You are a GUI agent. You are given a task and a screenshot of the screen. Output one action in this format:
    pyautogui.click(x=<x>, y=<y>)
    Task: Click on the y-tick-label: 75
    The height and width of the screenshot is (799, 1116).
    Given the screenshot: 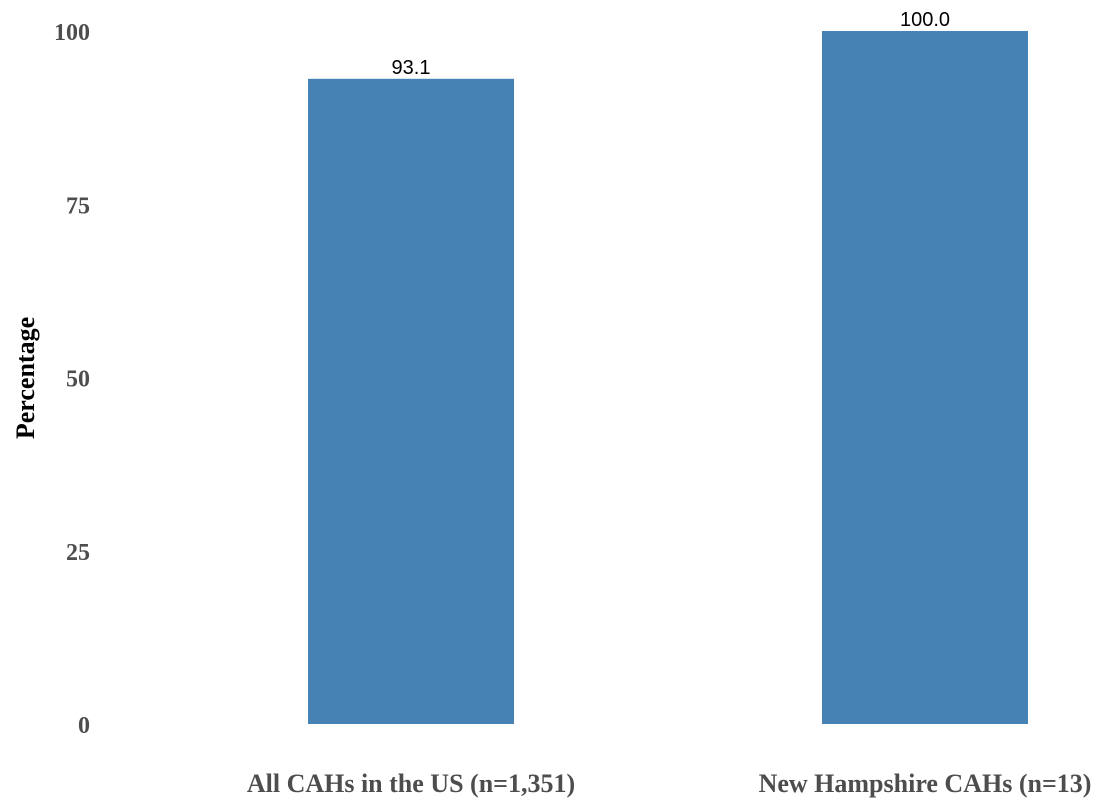 What is the action you would take?
    pyautogui.click(x=78, y=206)
    